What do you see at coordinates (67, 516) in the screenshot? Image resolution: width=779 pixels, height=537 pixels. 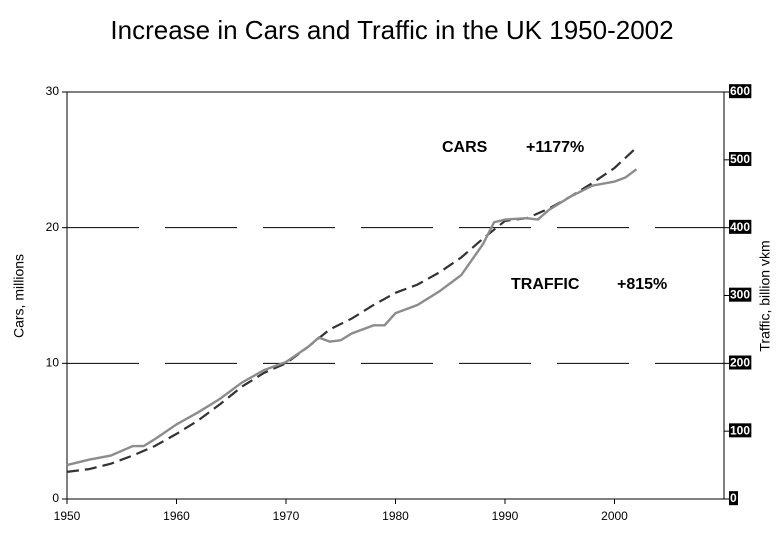 I see `x-tick-label: 1950` at bounding box center [67, 516].